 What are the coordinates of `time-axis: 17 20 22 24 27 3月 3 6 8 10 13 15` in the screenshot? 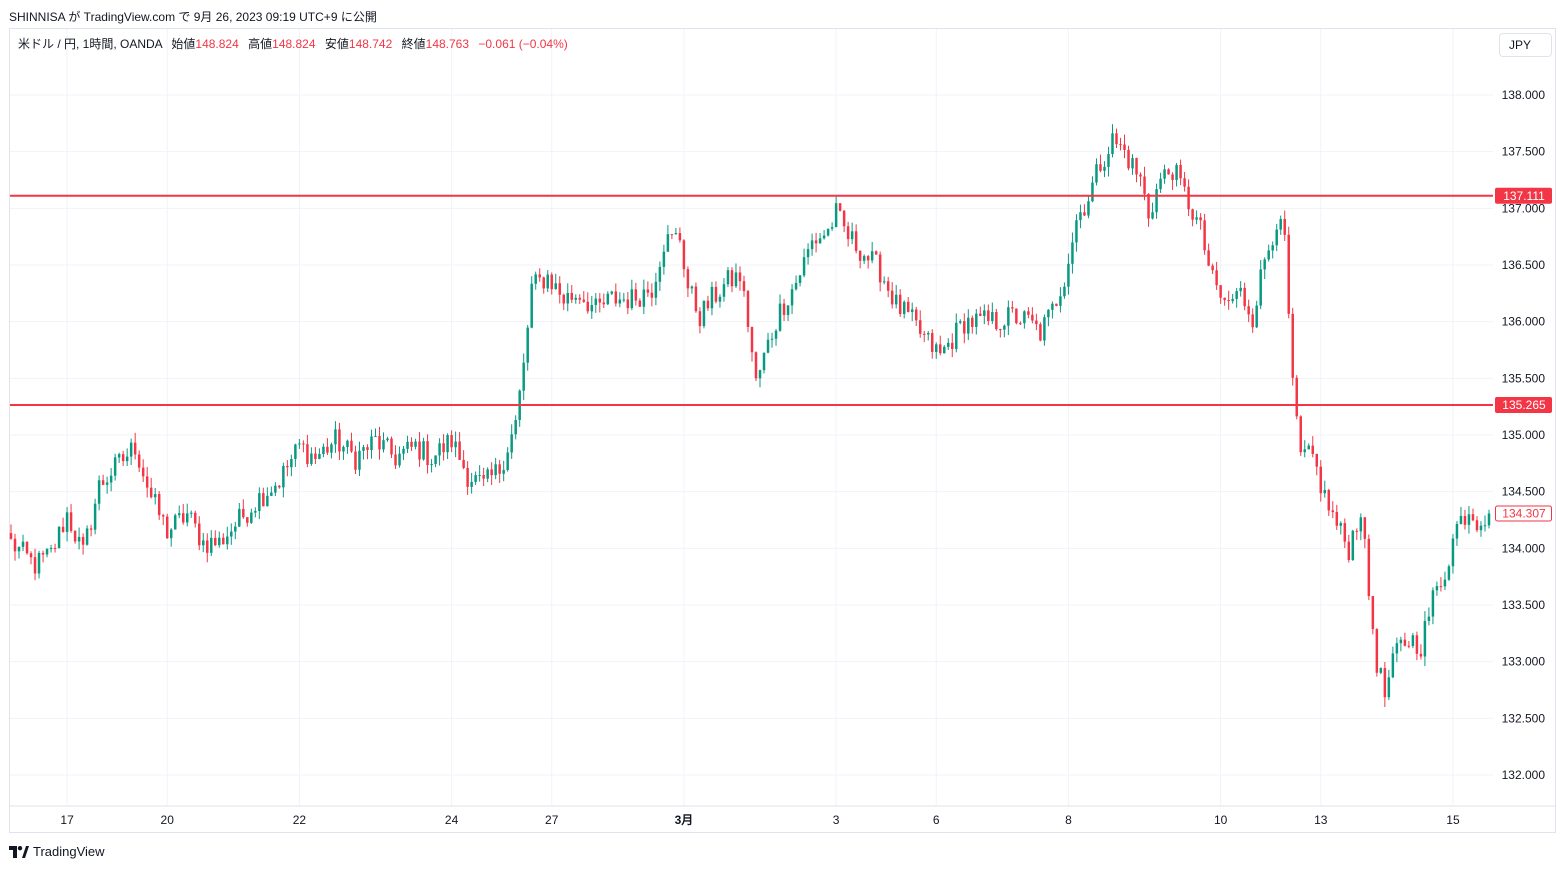 It's located at (783, 816).